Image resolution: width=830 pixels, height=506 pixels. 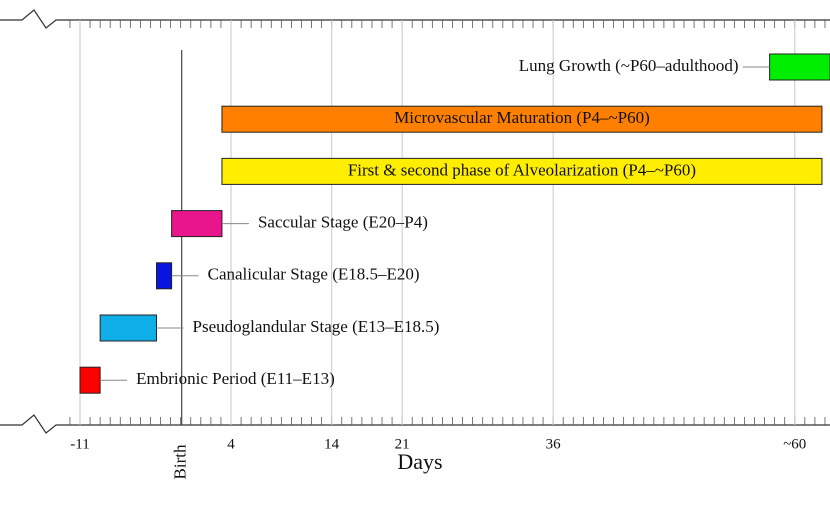 What do you see at coordinates (415, 424) in the screenshot?
I see `bottom-axis` at bounding box center [415, 424].